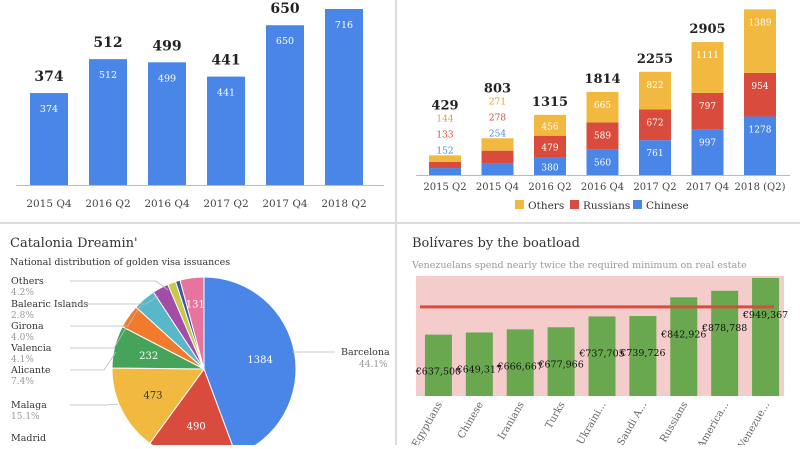 This screenshot has width=800, height=449. What do you see at coordinates (22, 382) in the screenshot?
I see `pie-pct-label: 7.4%` at bounding box center [22, 382].